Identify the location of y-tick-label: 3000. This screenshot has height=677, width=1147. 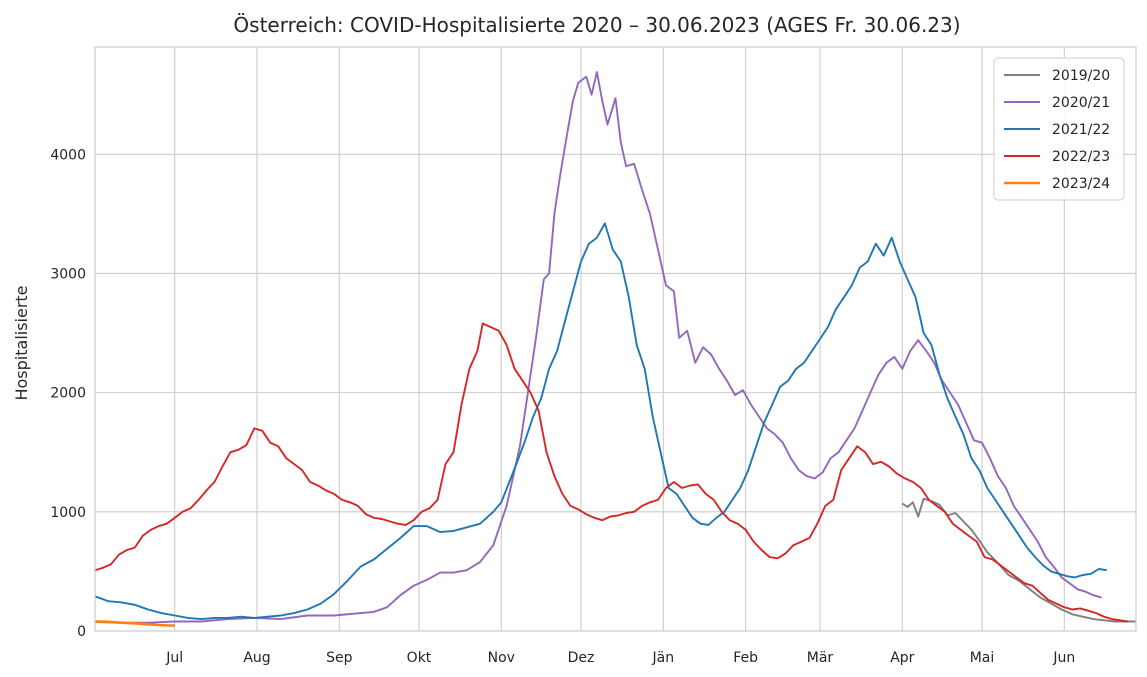
(68, 274).